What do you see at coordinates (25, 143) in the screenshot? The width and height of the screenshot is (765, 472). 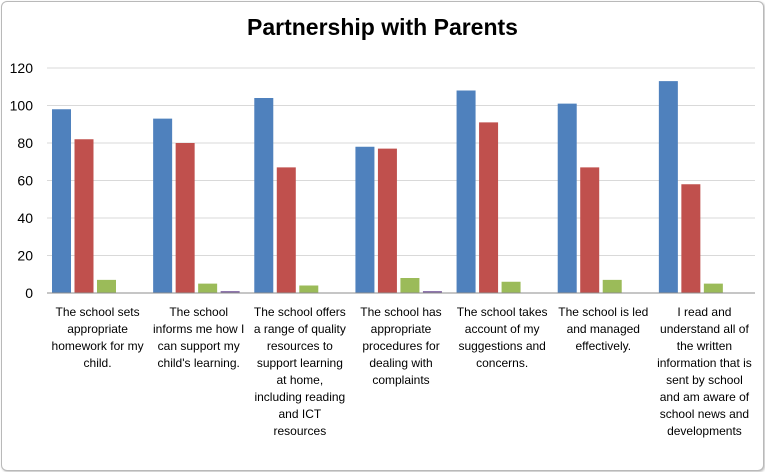 I see `y-tick-label: 80` at bounding box center [25, 143].